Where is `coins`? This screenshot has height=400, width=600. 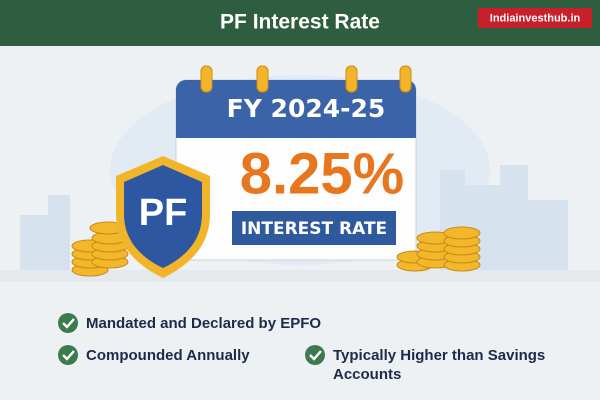 coins is located at coordinates (276, 249).